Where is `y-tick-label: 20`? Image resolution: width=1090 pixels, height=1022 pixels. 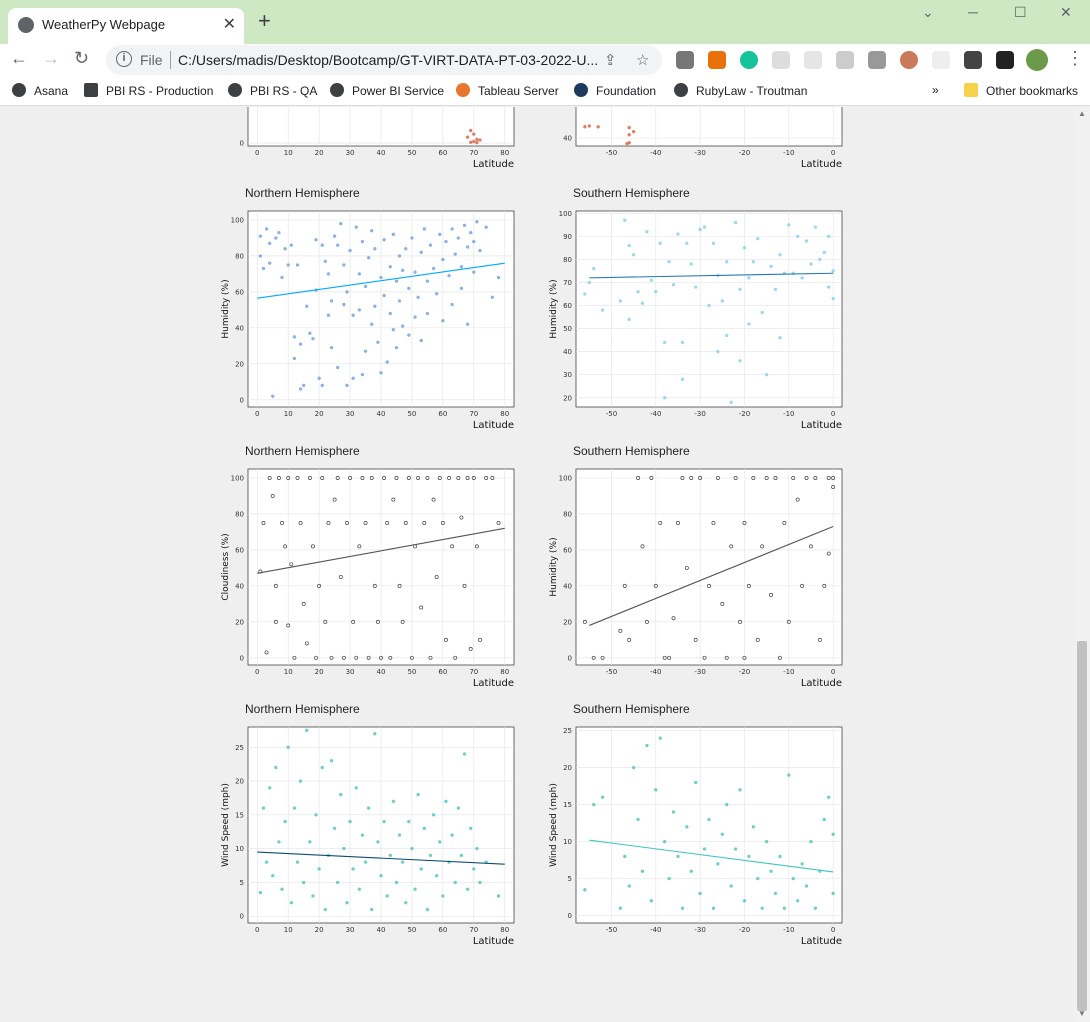 y-tick-label: 20 is located at coordinates (239, 622).